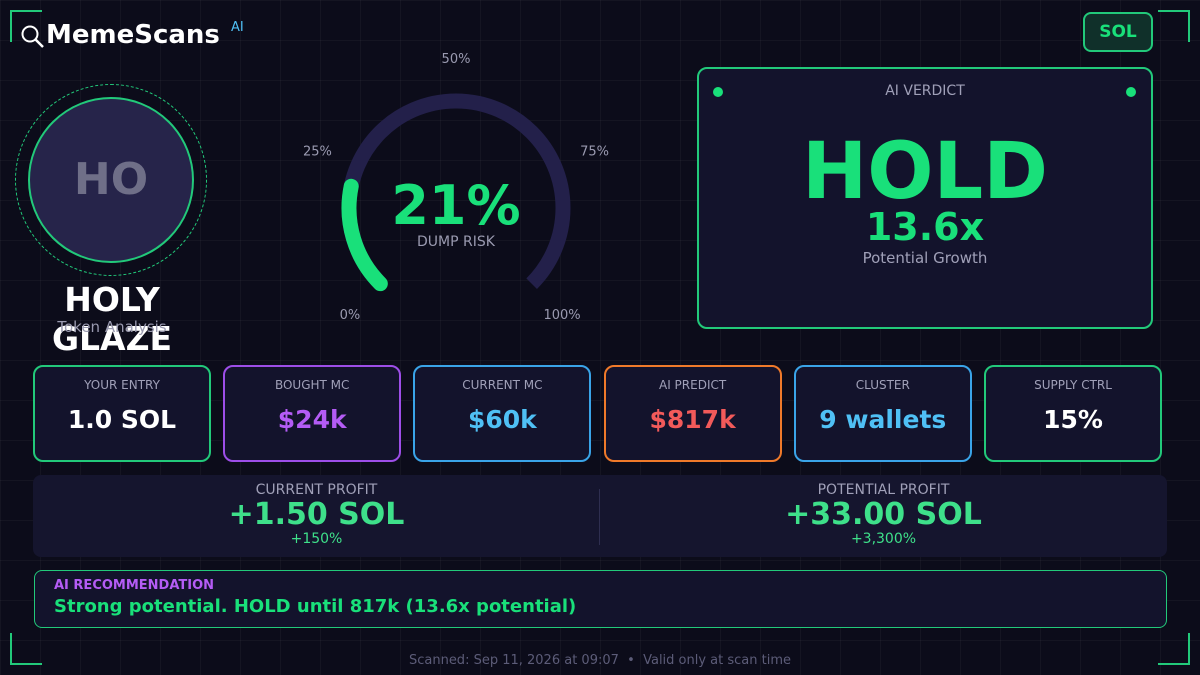 This screenshot has height=675, width=1200. I want to click on search-icon, so click(32, 36).